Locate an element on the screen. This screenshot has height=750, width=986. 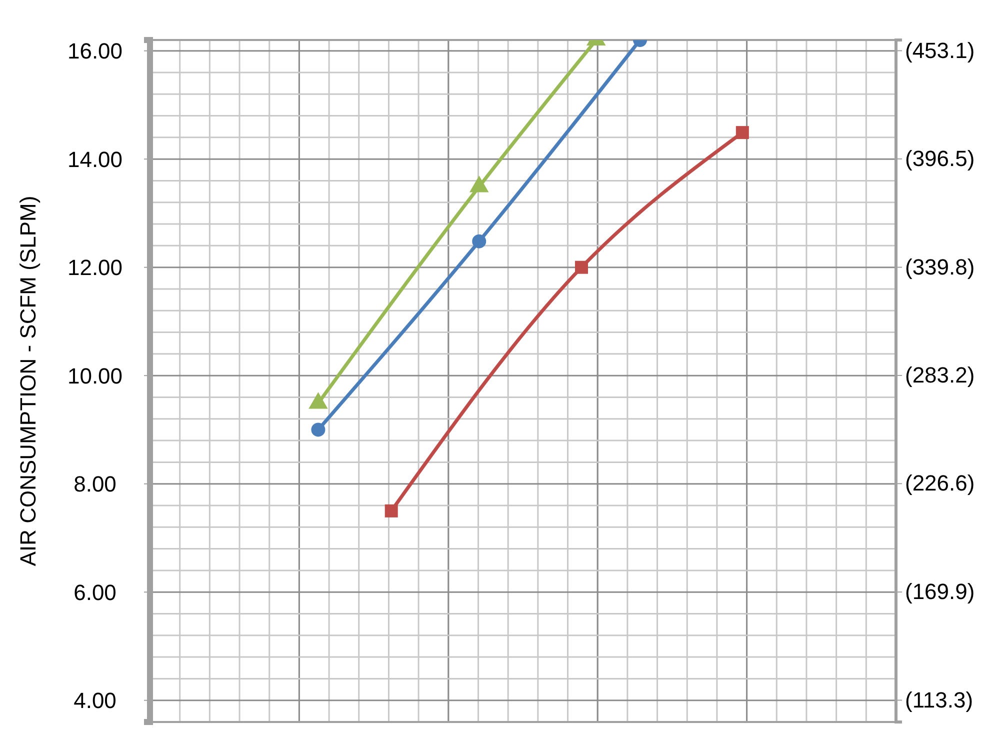
y-tick-label: 6.00 is located at coordinates (95, 592).